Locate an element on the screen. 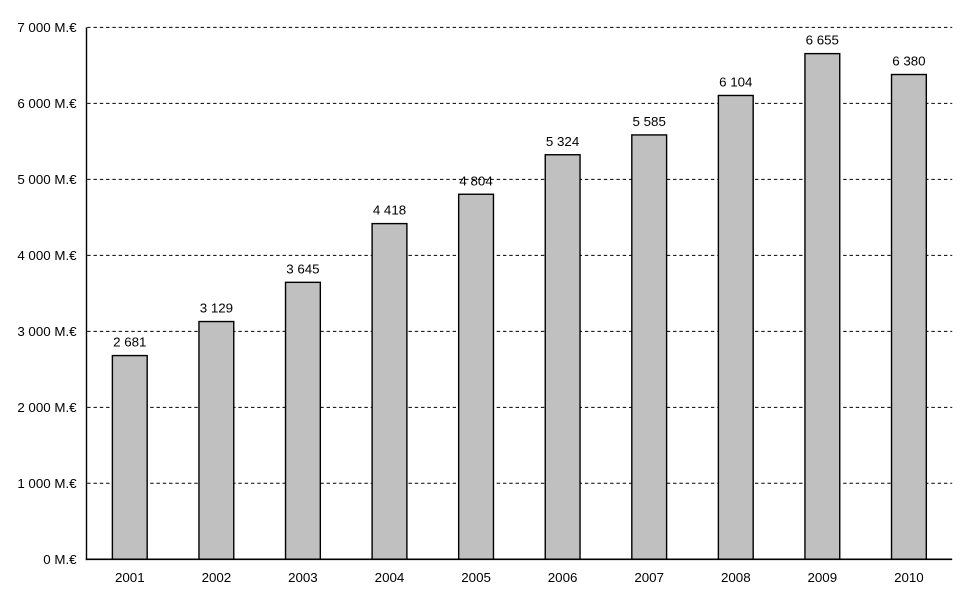  svg-text: 2010 is located at coordinates (909, 577).